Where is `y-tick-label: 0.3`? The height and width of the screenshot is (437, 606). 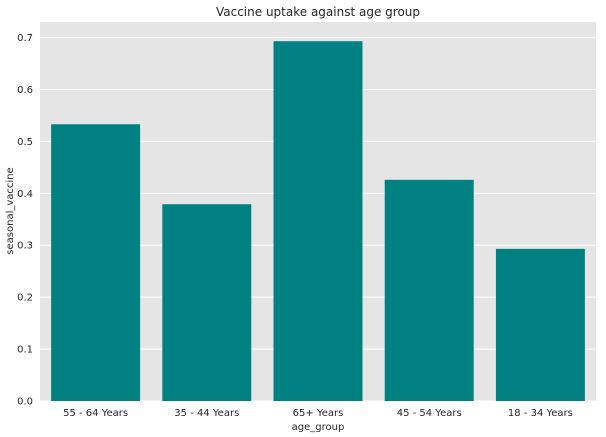
y-tick-label: 0.3 is located at coordinates (25, 246).